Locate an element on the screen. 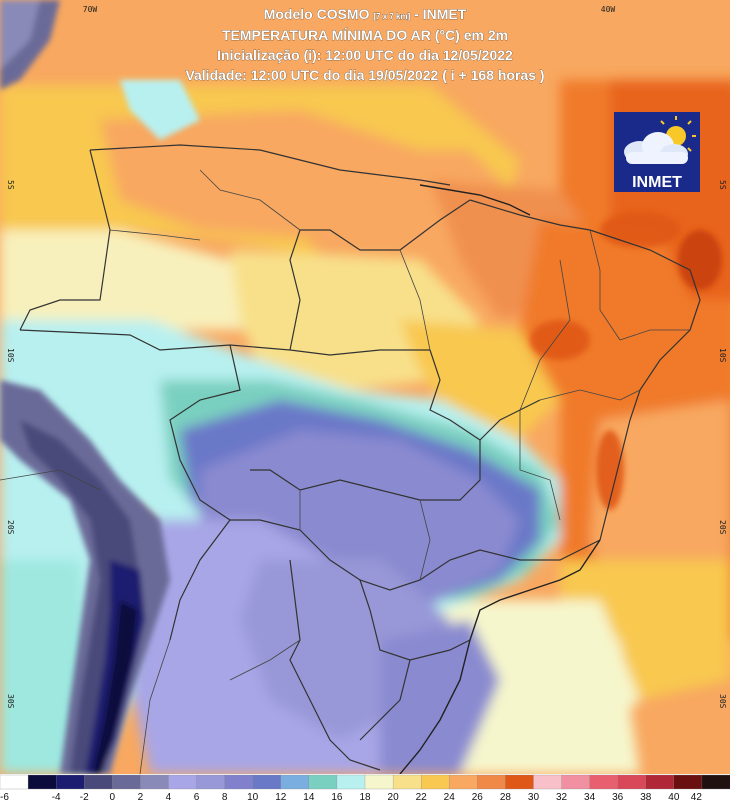 This screenshot has height=804, width=730. color-scale-label: 20 is located at coordinates (394, 797).